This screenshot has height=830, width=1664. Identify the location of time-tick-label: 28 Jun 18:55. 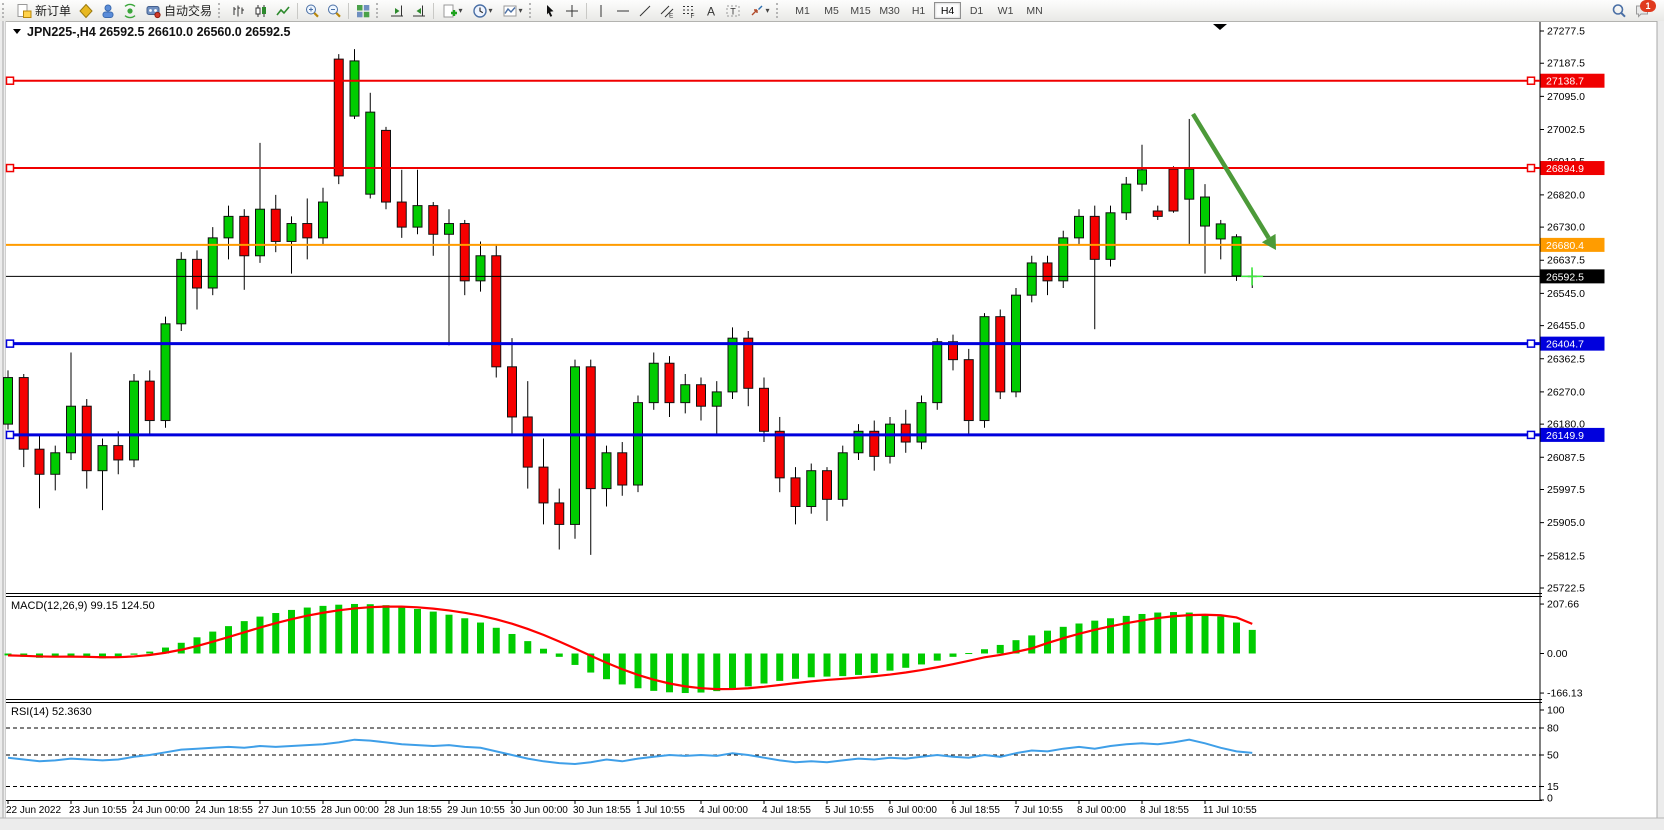
(413, 810).